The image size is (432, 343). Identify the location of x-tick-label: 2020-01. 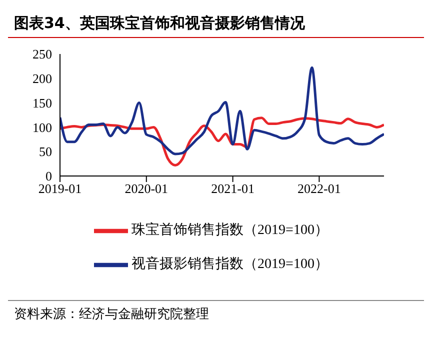
(146, 188).